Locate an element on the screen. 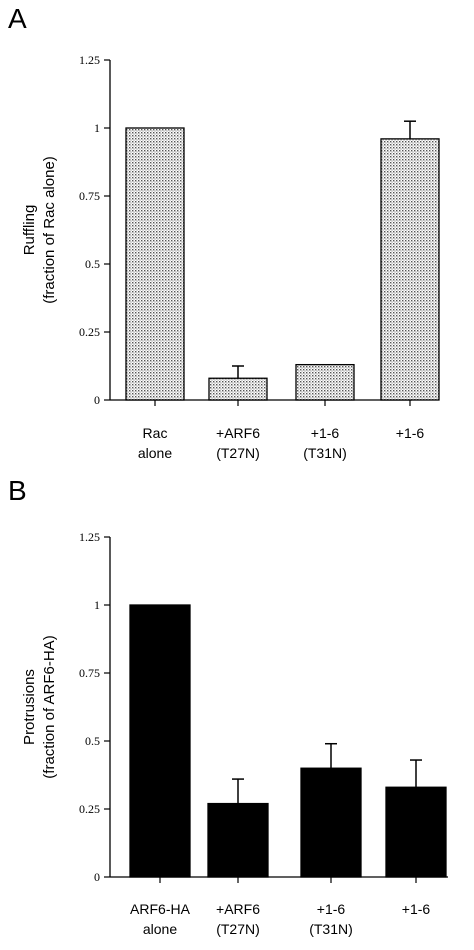  y-axis-title: Protrusions is located at coordinates (29, 707).